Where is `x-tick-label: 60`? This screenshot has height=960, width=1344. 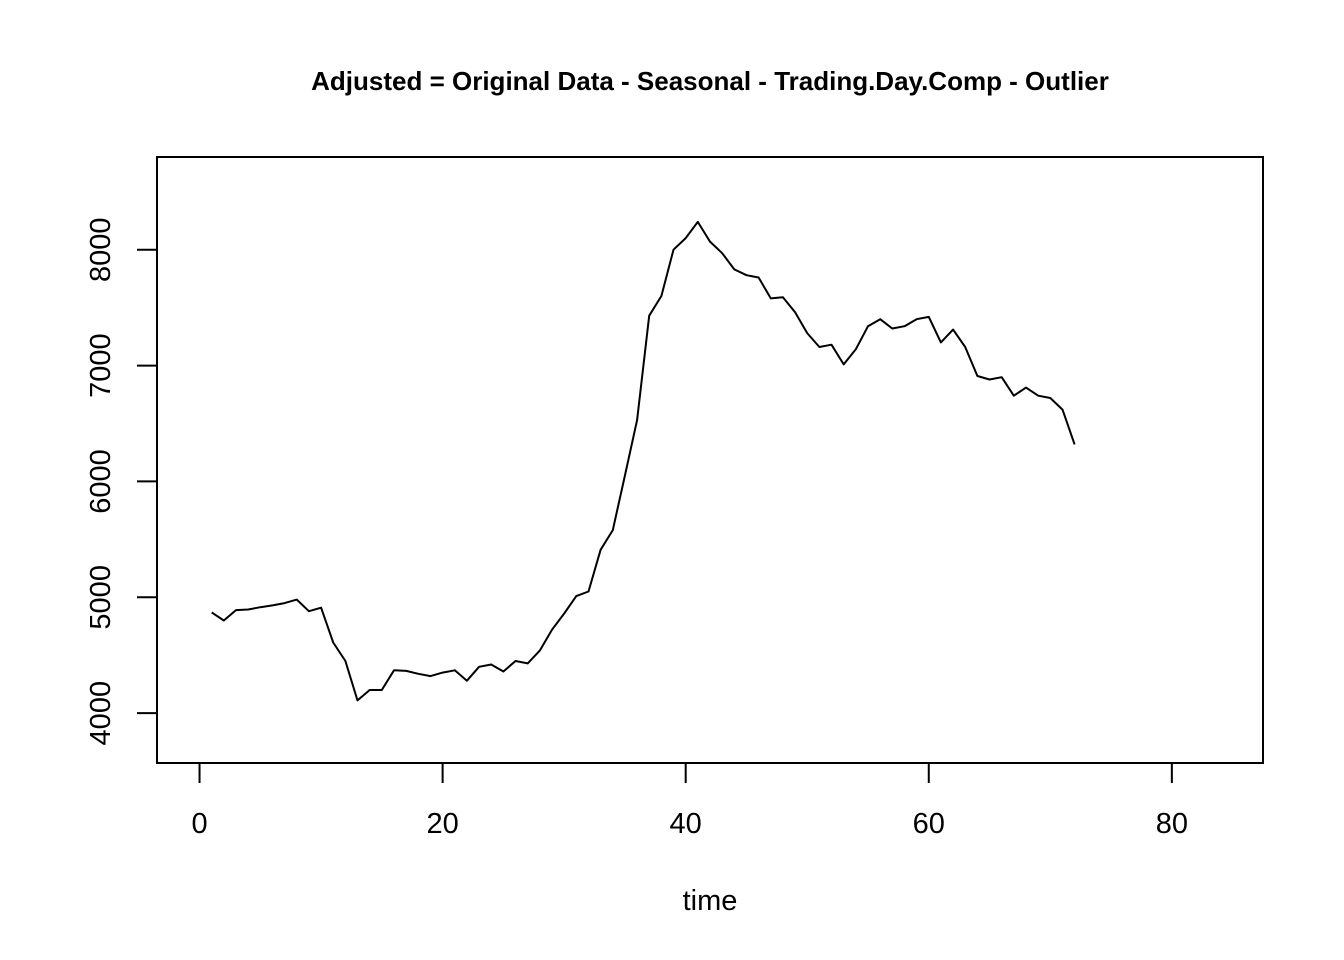
x-tick-label: 60 is located at coordinates (929, 824).